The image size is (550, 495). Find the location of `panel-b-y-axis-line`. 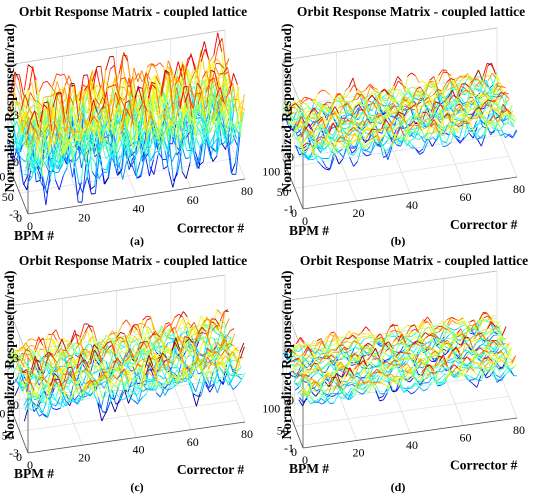

panel-b-y-axis-line is located at coordinates (293, 184).